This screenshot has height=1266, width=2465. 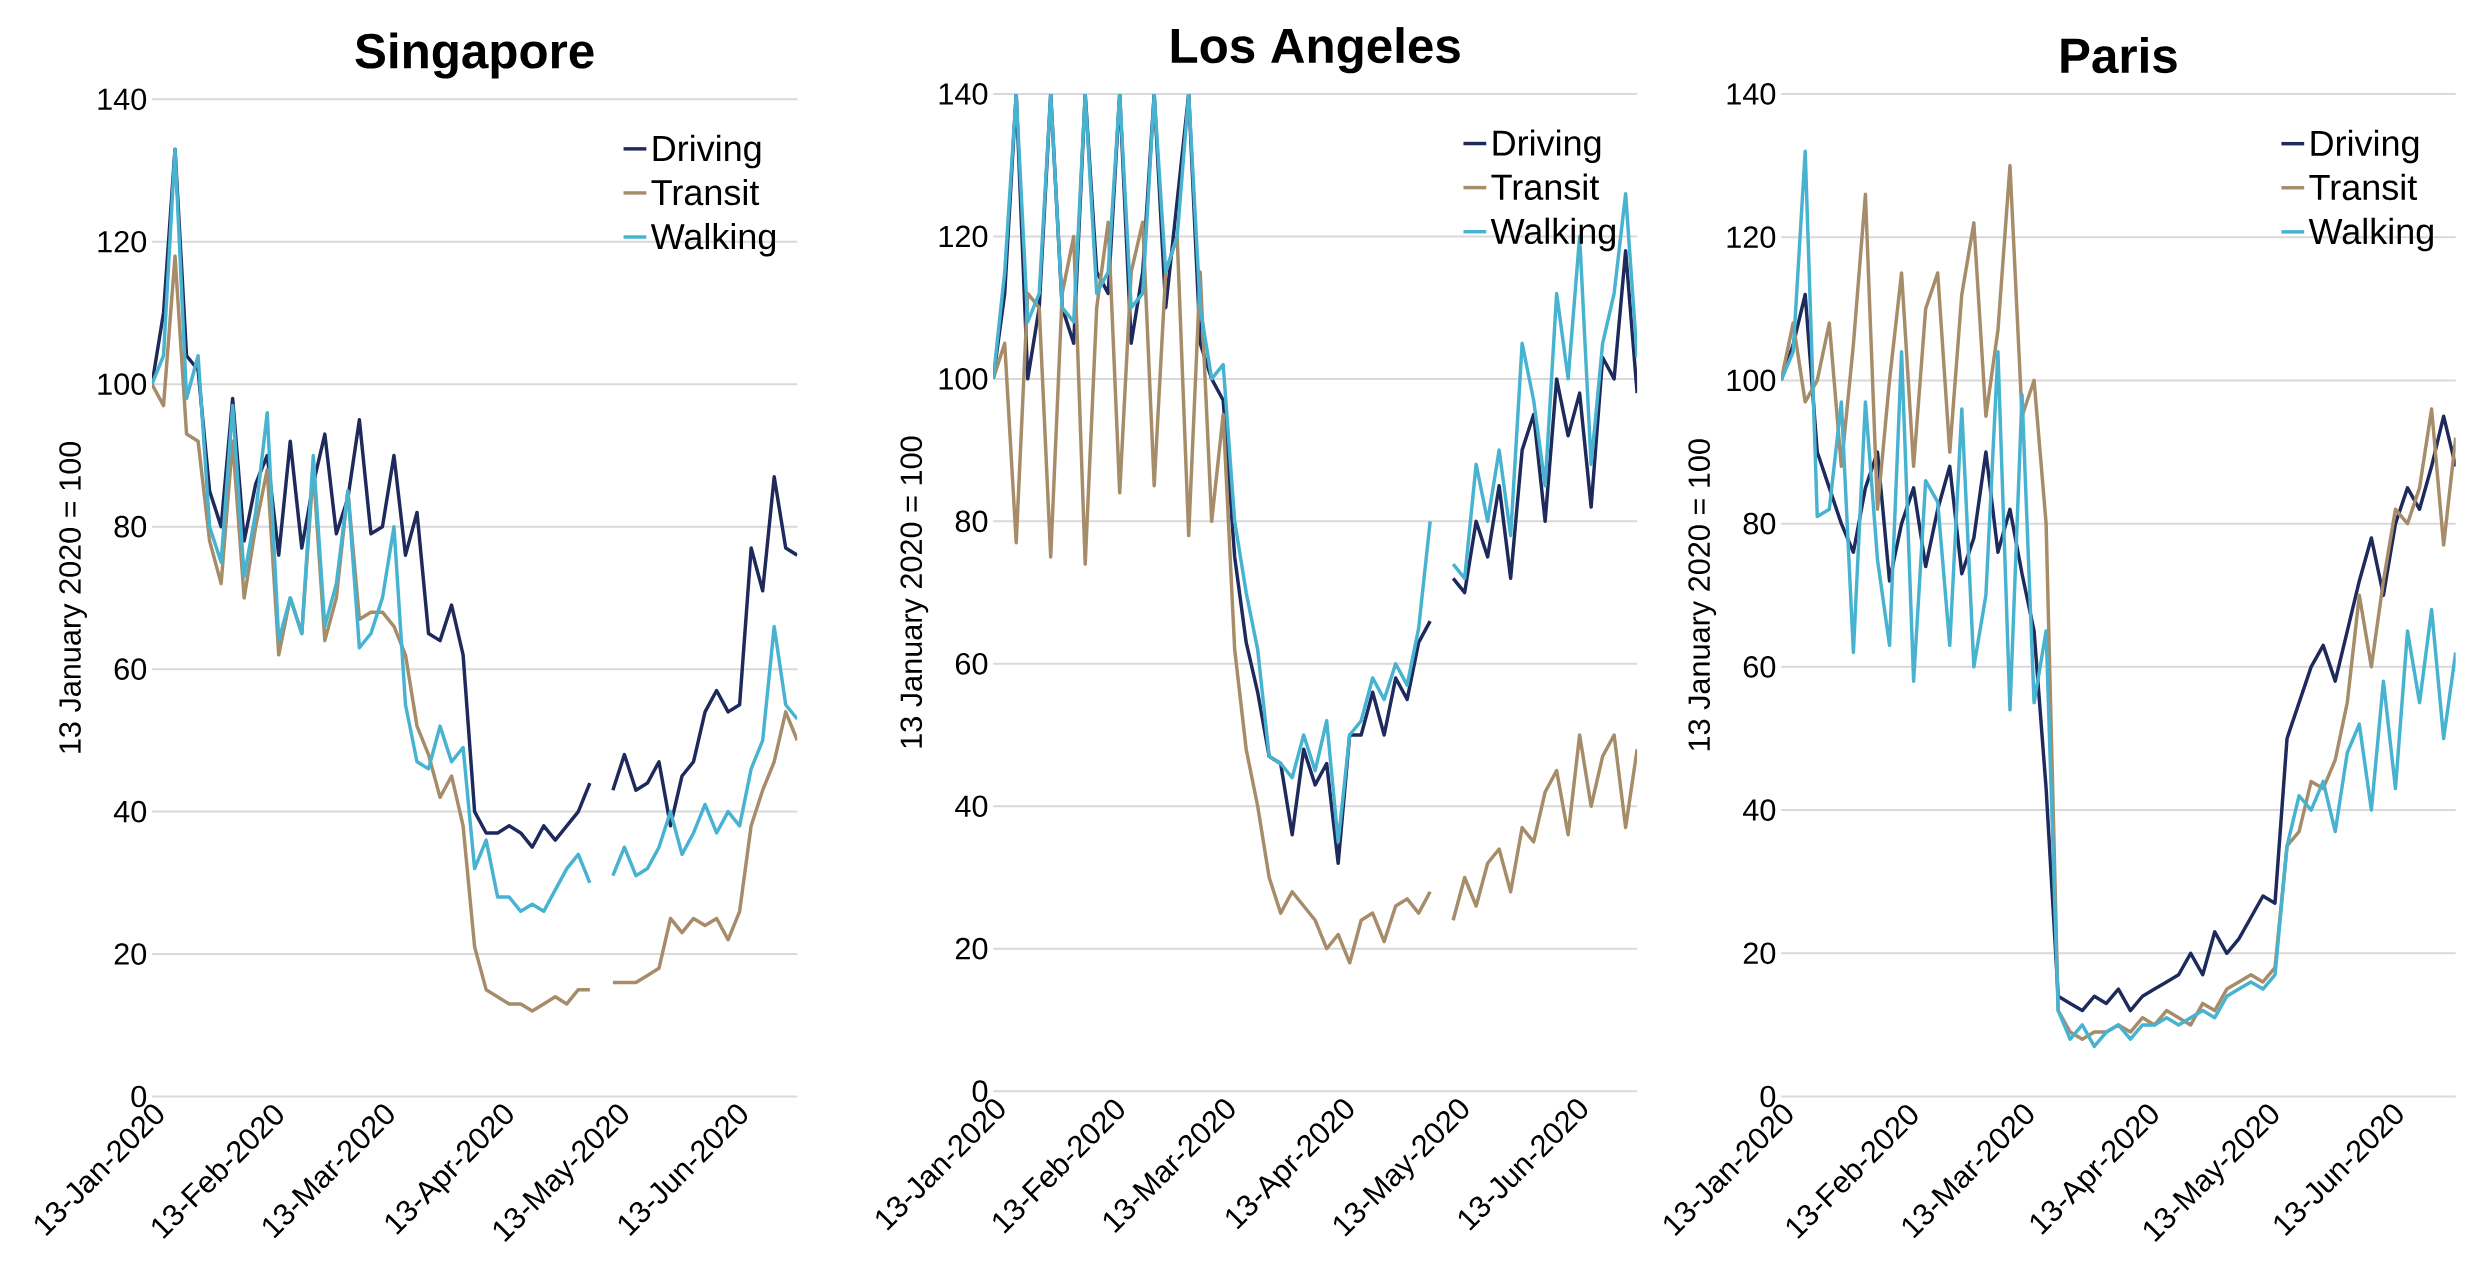 I want to click on chart-title: Singapore, so click(x=474, y=55).